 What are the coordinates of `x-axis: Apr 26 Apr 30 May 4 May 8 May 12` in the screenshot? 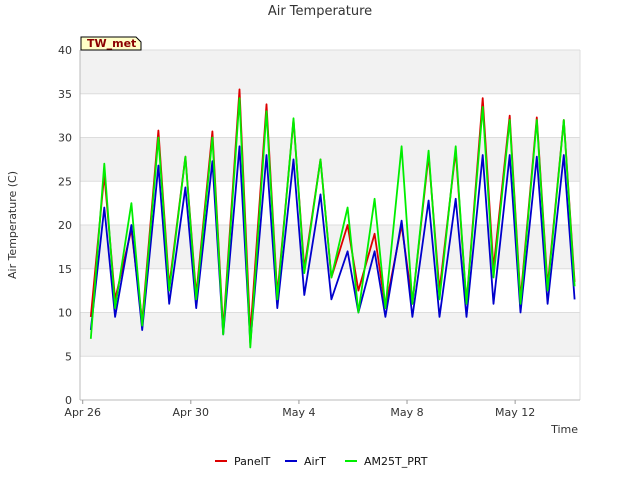 It's located at (299, 409).